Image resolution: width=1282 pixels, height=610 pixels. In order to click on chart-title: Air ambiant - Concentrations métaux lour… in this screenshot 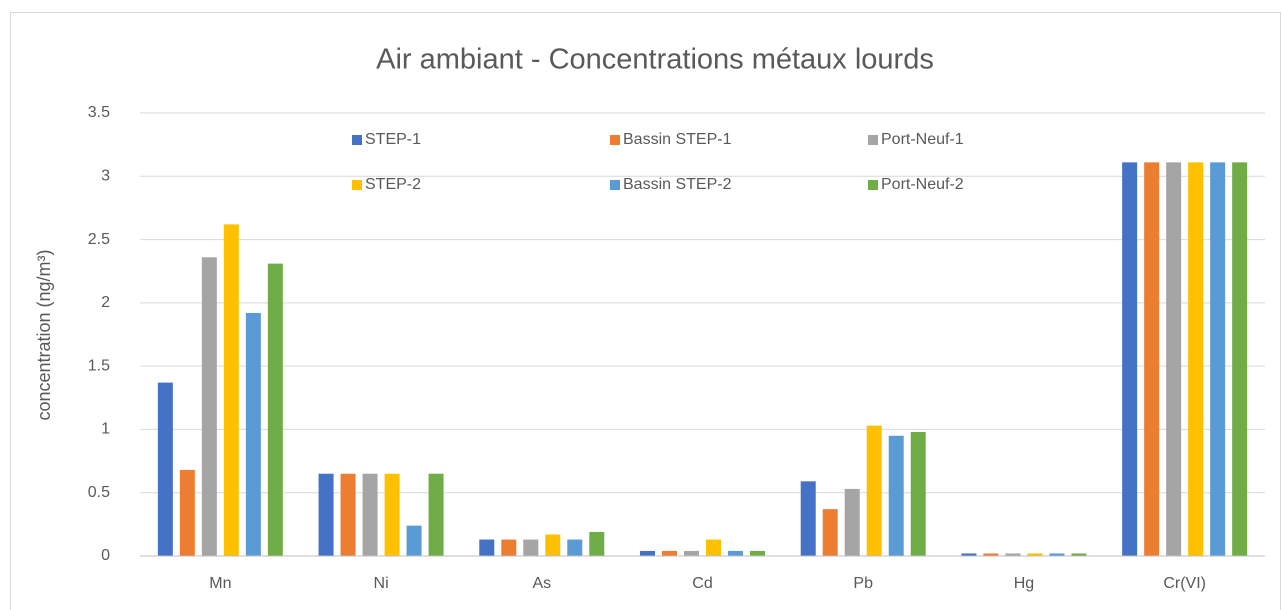, I will do `click(655, 60)`.